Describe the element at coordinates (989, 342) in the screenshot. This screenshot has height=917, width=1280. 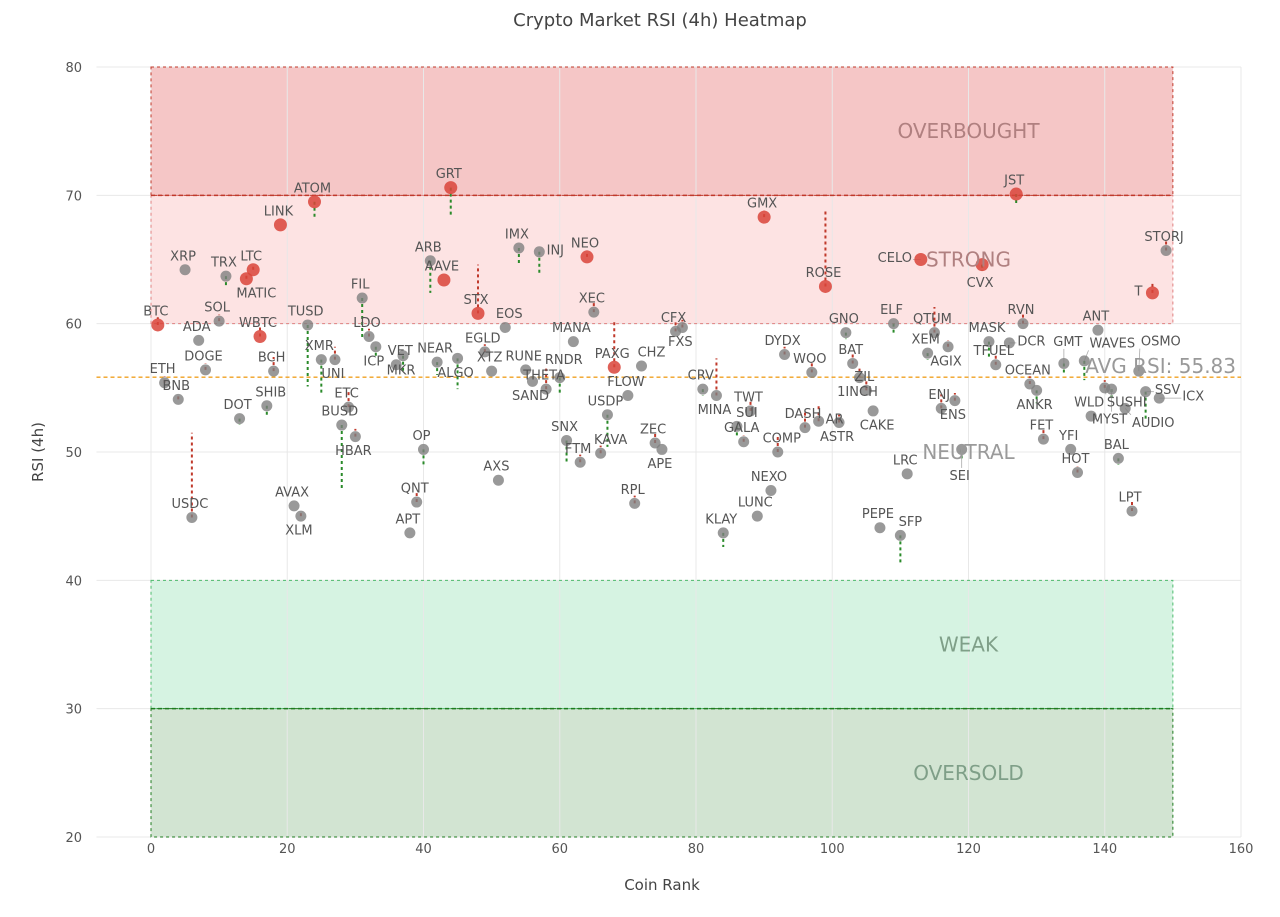
I see `point-mask` at that location.